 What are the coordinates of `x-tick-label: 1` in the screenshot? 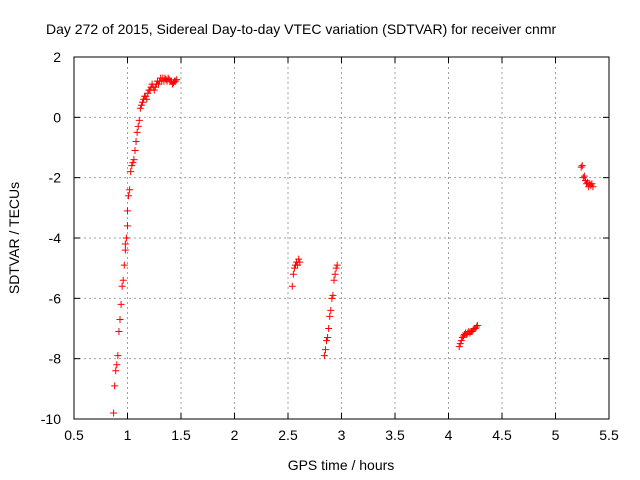 It's located at (128, 435).